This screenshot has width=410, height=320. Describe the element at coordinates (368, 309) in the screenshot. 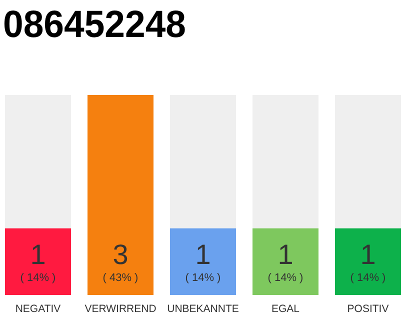

I see `x-tick-label: POSITIV` at that location.